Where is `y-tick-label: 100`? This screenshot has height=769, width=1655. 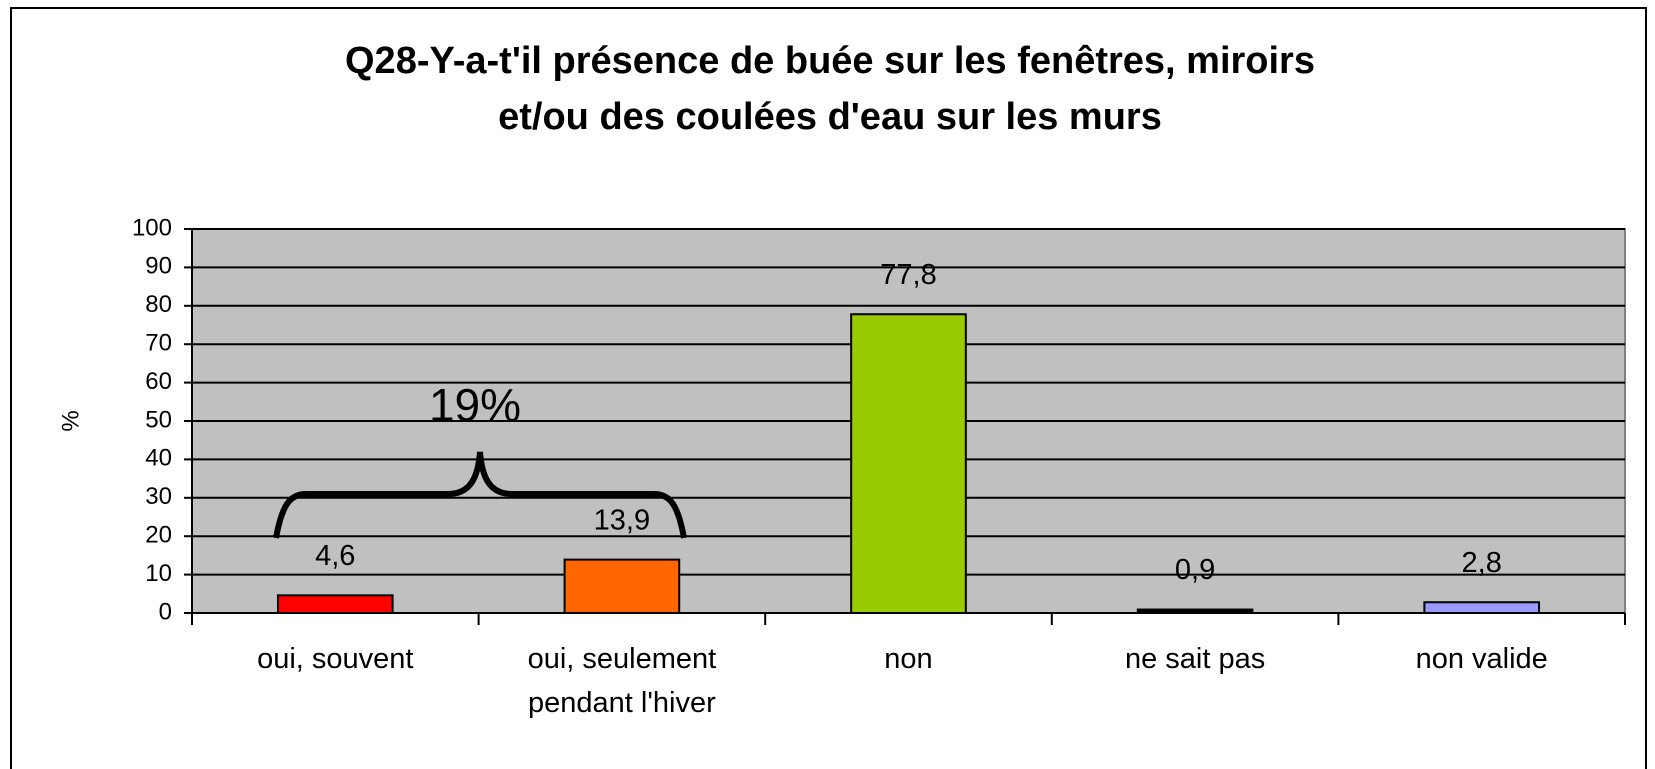
y-tick-label: 100 is located at coordinates (152, 227).